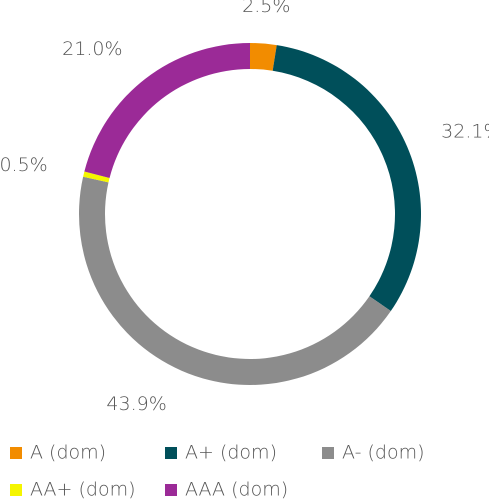 The height and width of the screenshot is (504, 489). I want to click on legend-label: A (dom), so click(68, 453).